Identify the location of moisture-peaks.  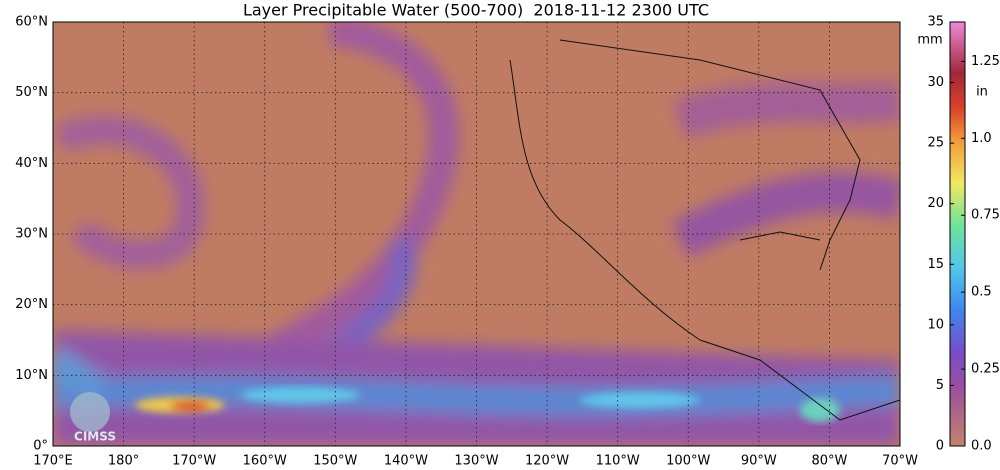
(487, 404).